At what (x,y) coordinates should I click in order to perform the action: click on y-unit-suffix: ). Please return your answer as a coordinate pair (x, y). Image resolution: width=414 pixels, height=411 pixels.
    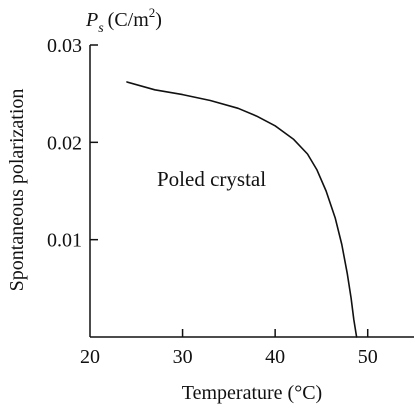
    Looking at the image, I should click on (158, 20).